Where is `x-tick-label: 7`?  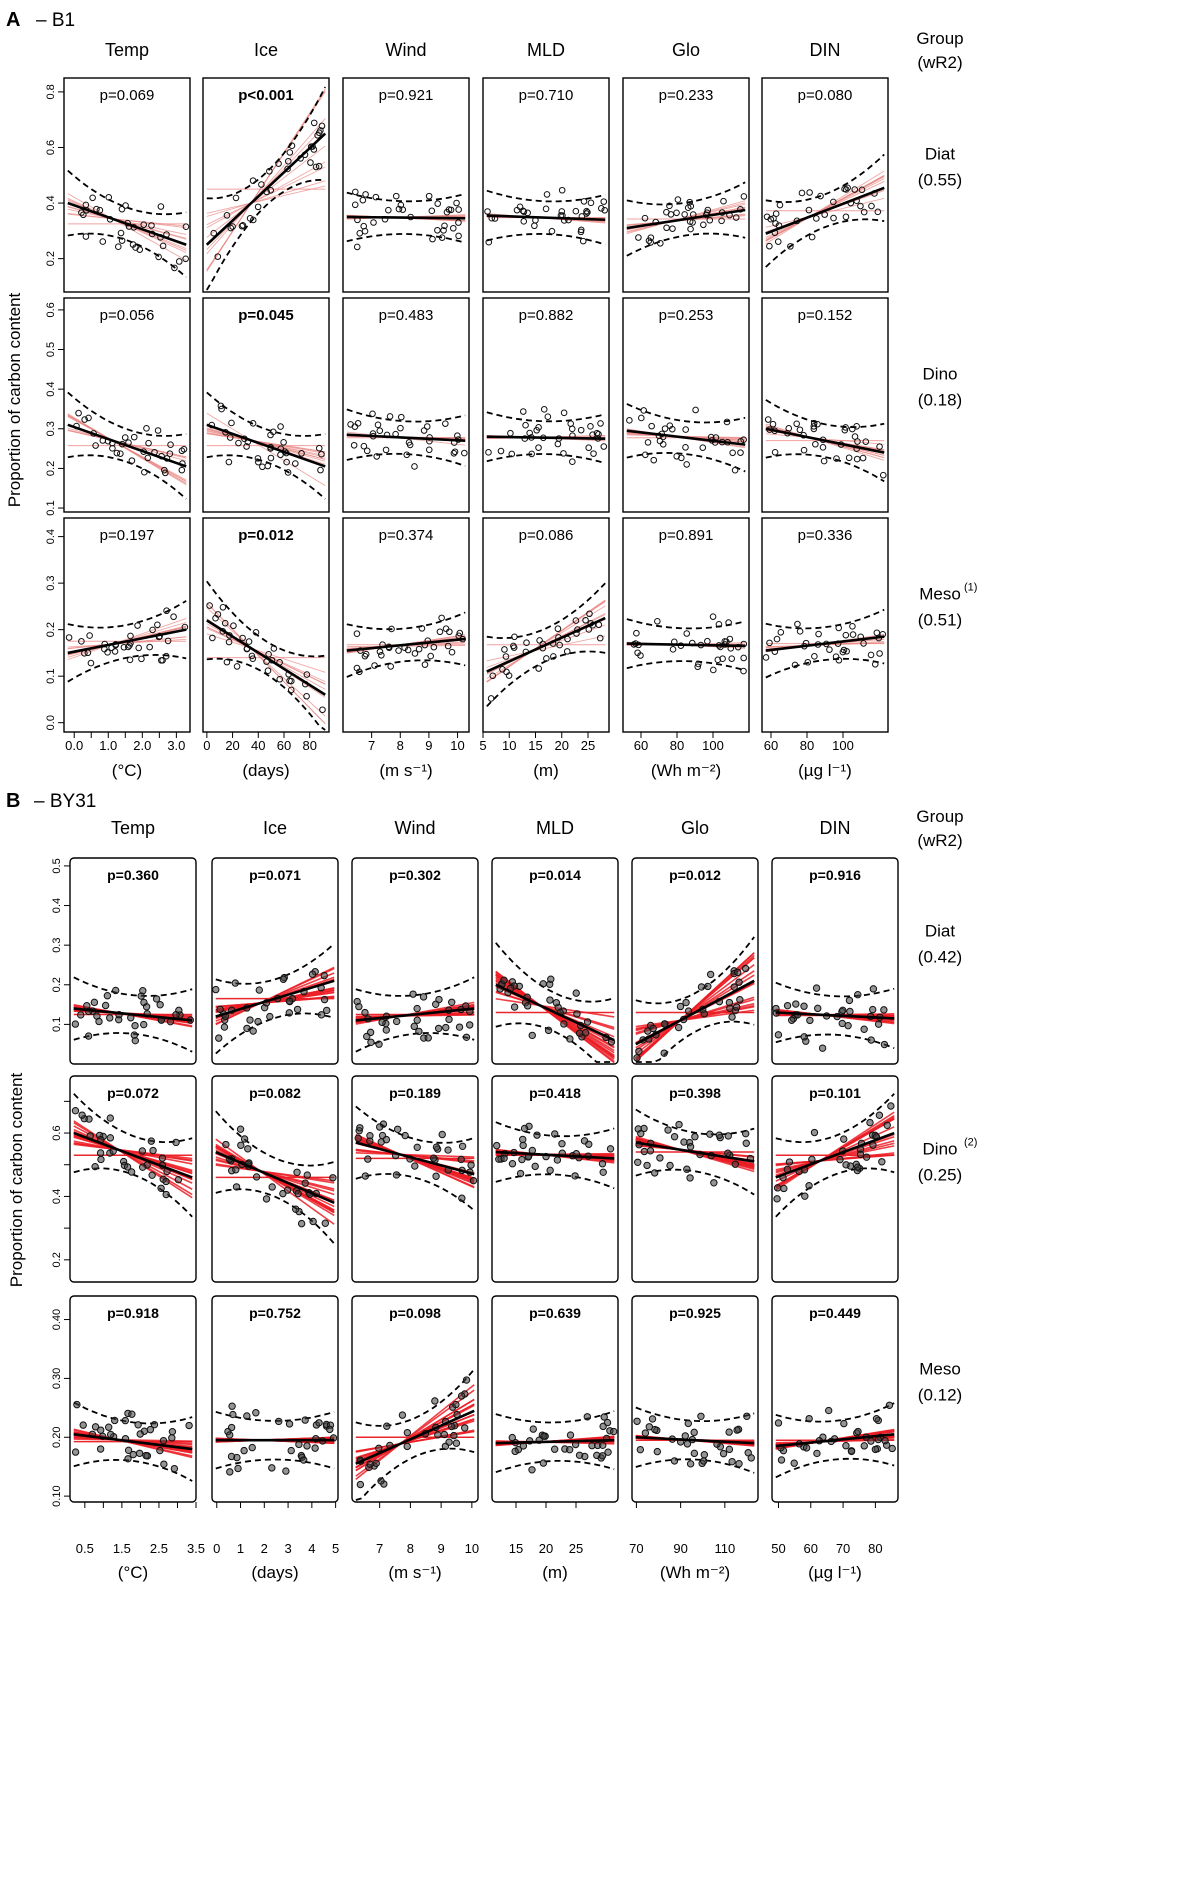
x-tick-label: 7 is located at coordinates (371, 745).